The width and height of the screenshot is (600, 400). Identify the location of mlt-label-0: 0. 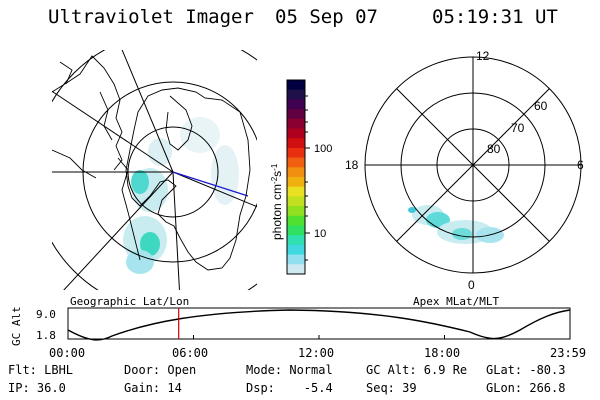
(471, 285).